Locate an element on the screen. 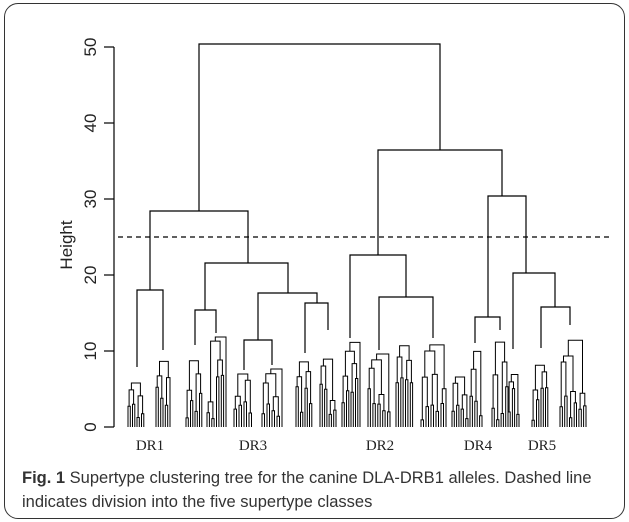  y-tick-label-0: 0 is located at coordinates (90, 426).